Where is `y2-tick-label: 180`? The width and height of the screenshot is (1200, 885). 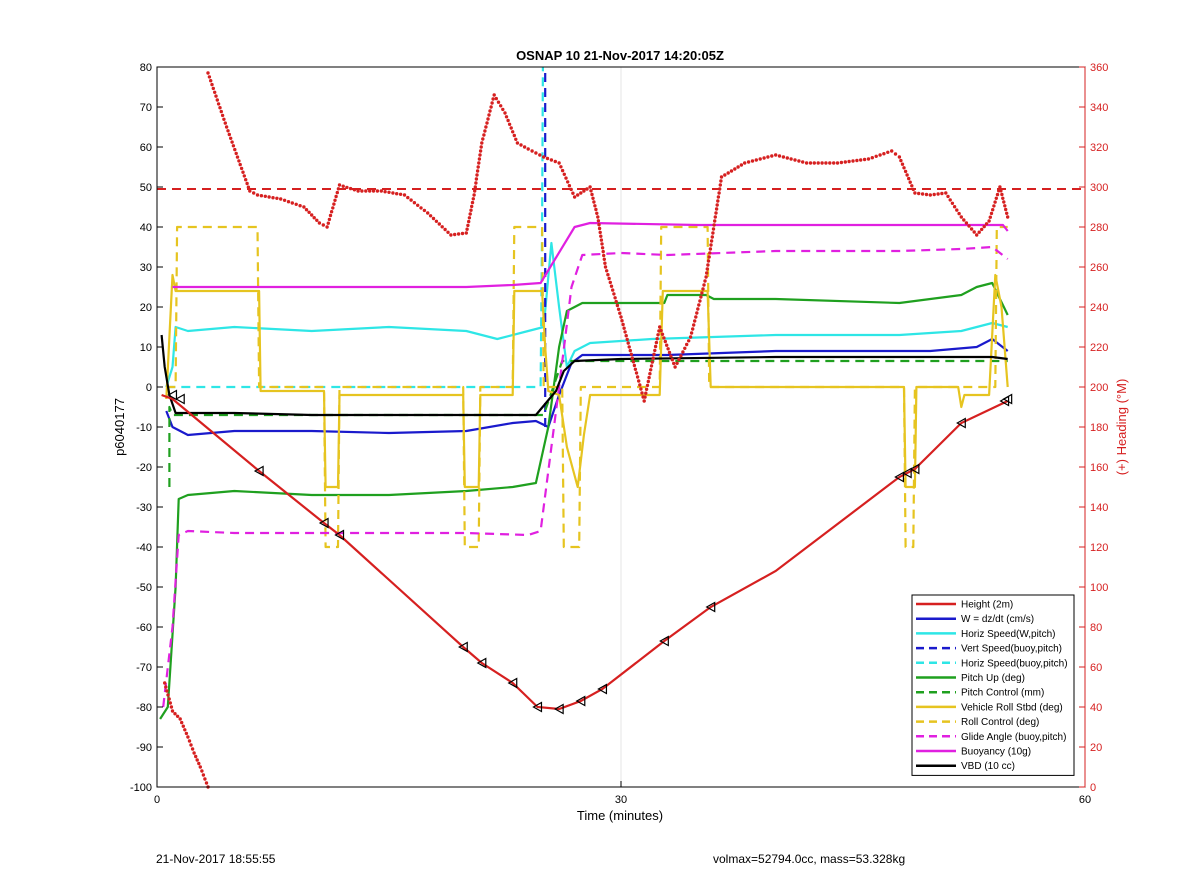 y2-tick-label: 180 is located at coordinates (1099, 428).